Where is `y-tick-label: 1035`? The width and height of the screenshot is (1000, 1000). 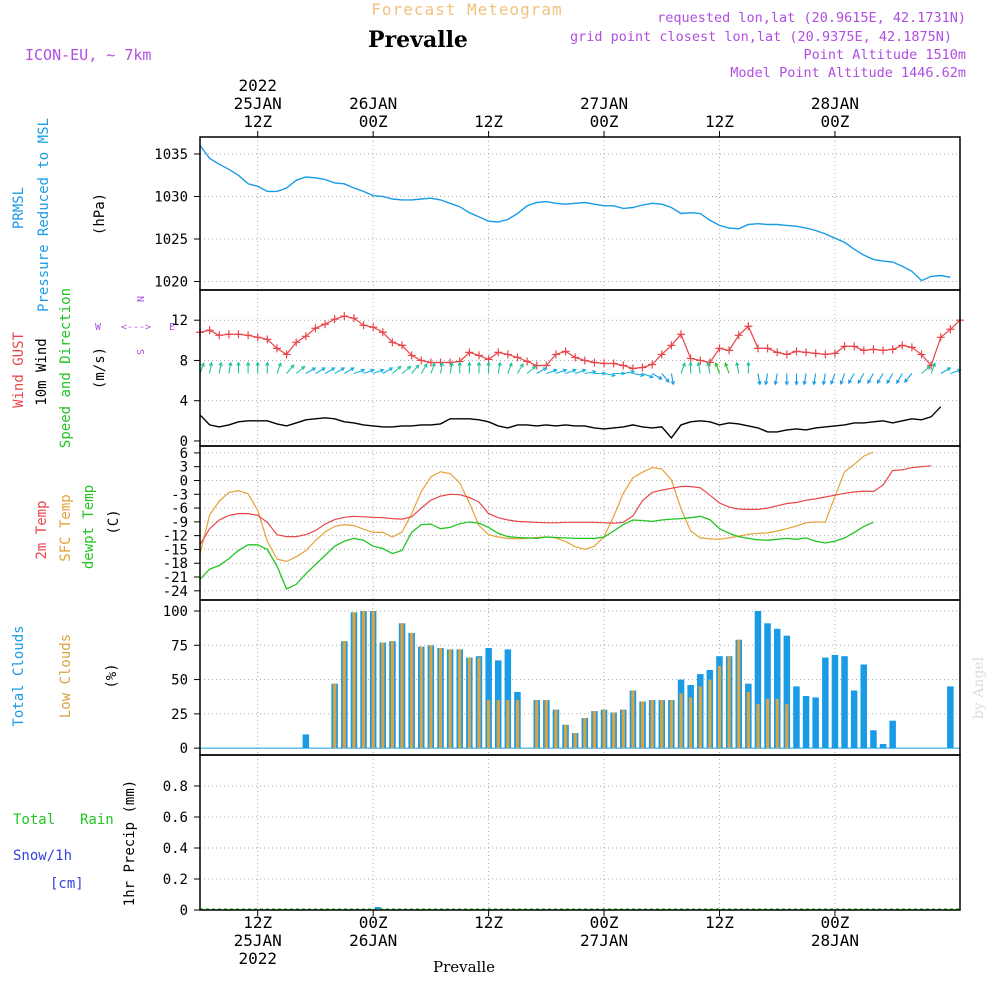
y-tick-label: 1035 is located at coordinates (171, 155).